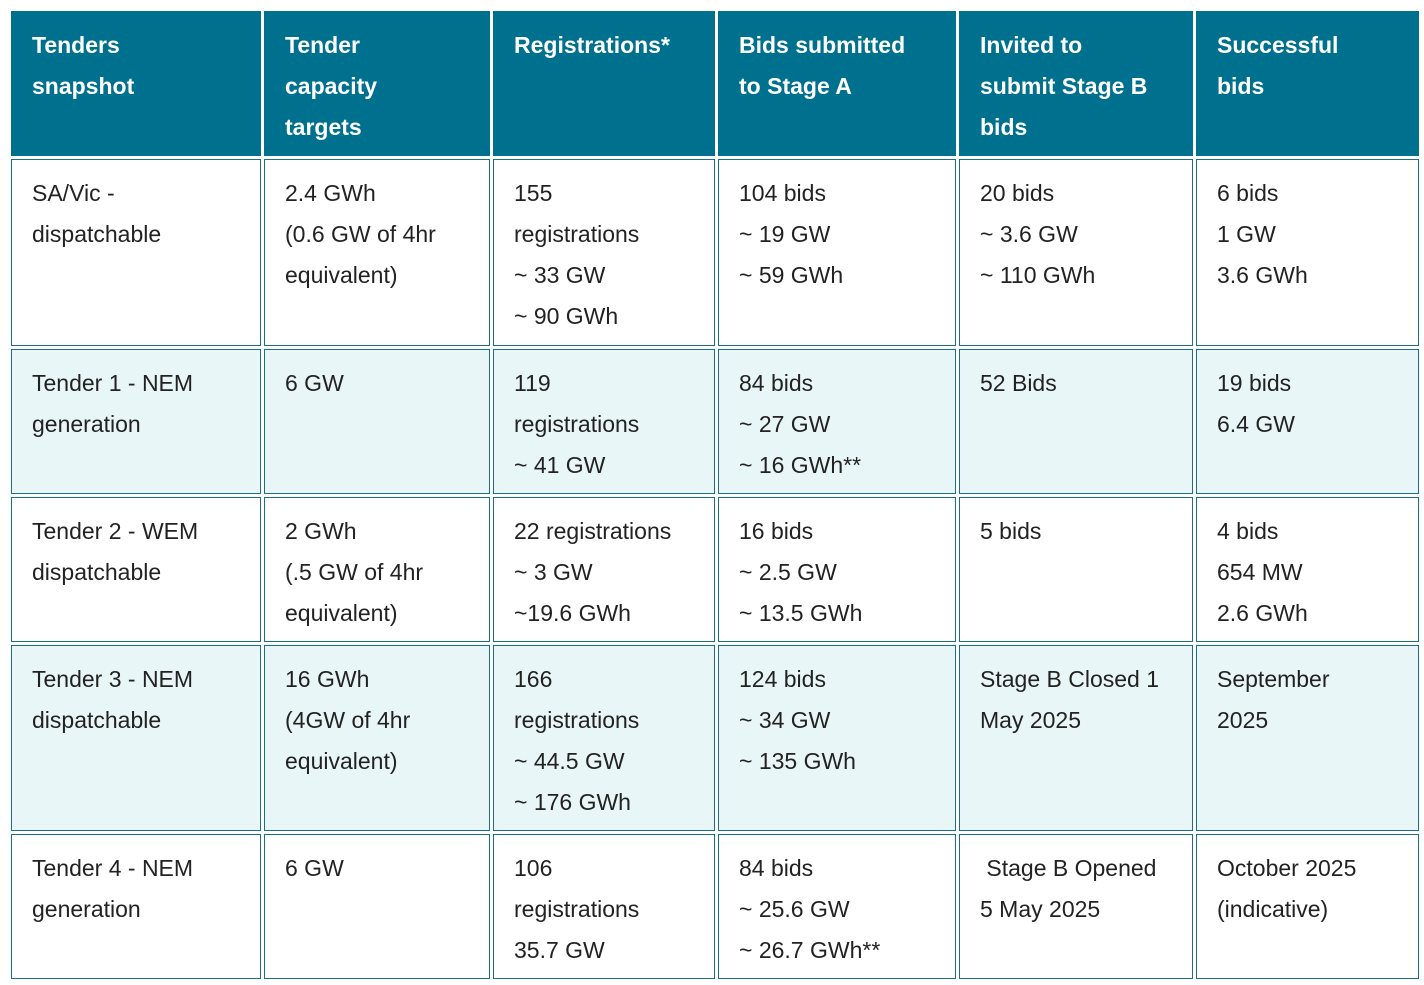  I want to click on table-cell-bids-submitted-stage-a: 124 bids ~ 34 GW ~ 135 GWh, so click(837, 738).